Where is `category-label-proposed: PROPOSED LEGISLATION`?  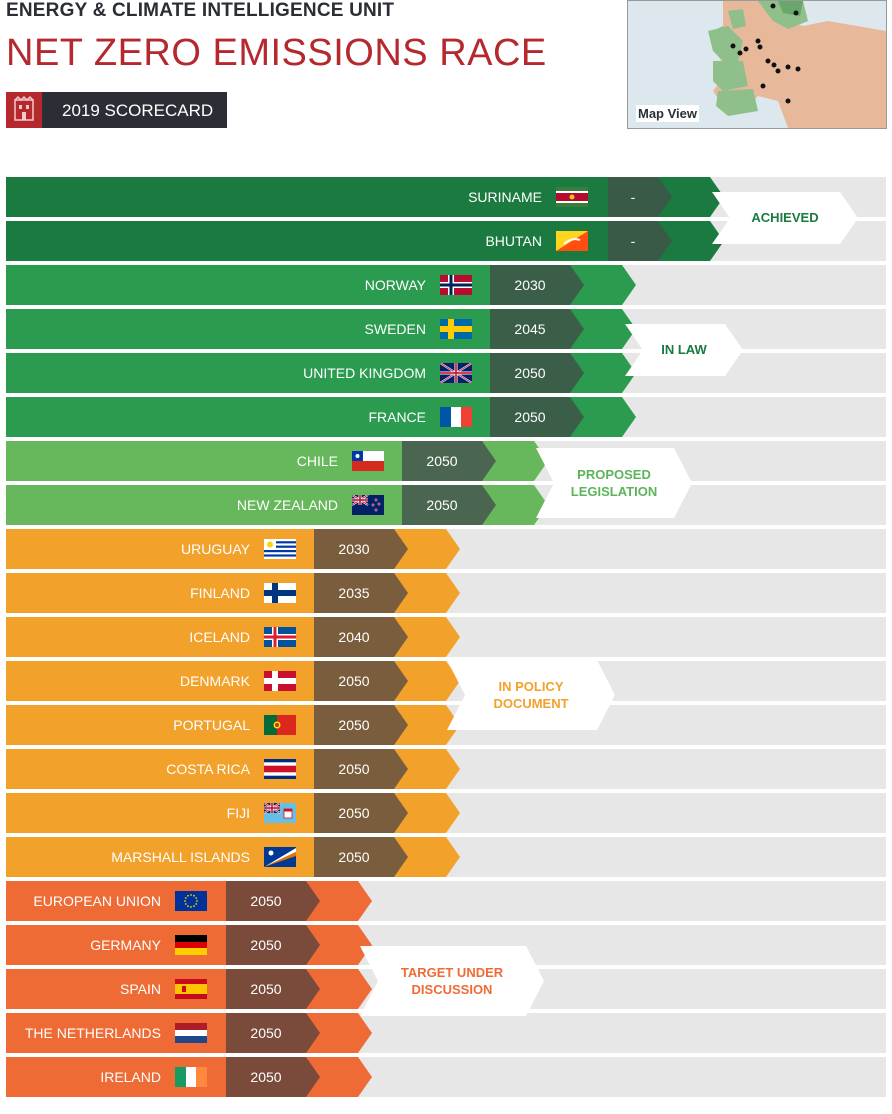 category-label-proposed: PROPOSED LEGISLATION is located at coordinates (614, 483).